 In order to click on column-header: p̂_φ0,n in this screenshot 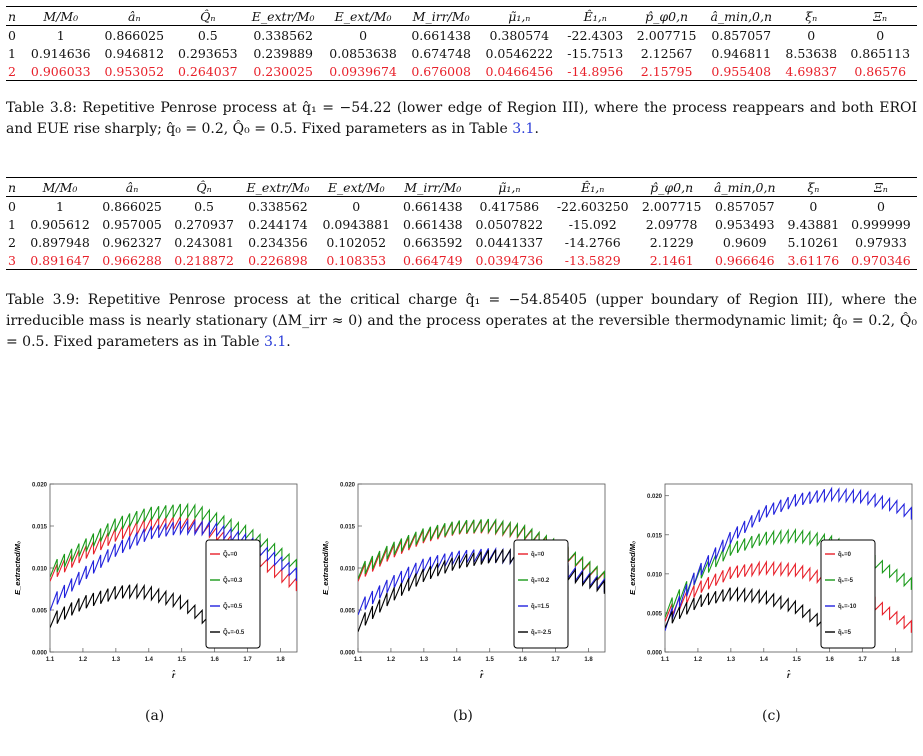, I will do `click(667, 16)`.